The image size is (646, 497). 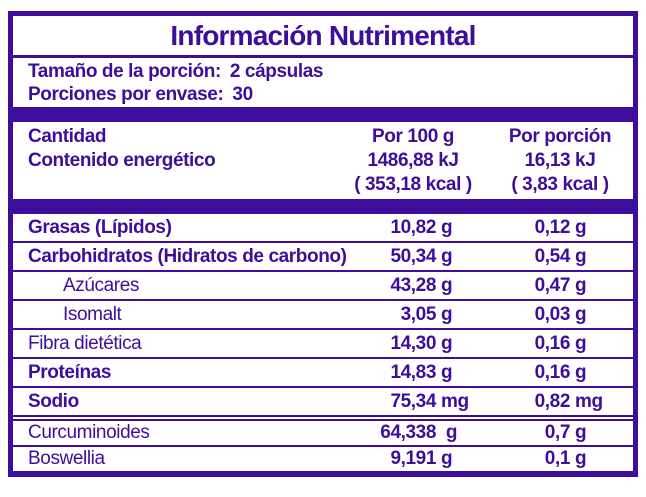 What do you see at coordinates (419, 432) in the screenshot?
I see `per-100g-value: 64,338 g` at bounding box center [419, 432].